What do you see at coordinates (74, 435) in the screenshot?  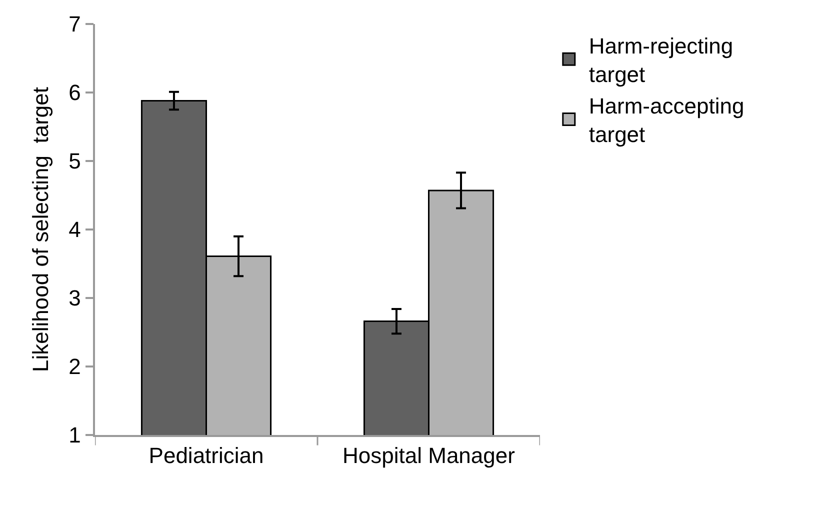 I see `y-tick-label: 1` at bounding box center [74, 435].